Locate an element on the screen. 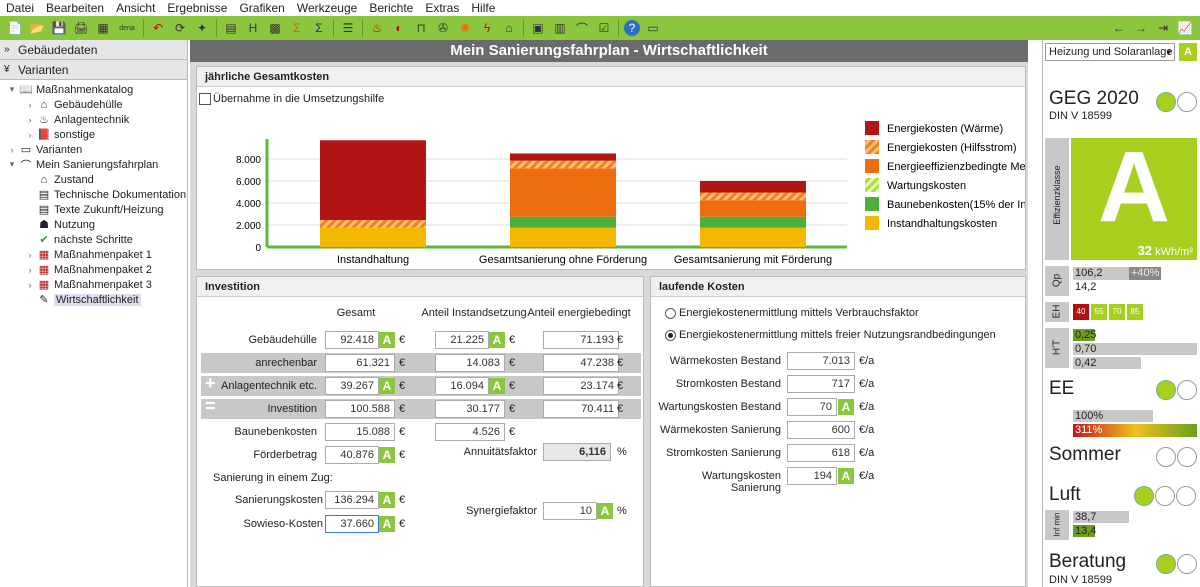  menu-grafiken: Grafiken is located at coordinates (262, 8).